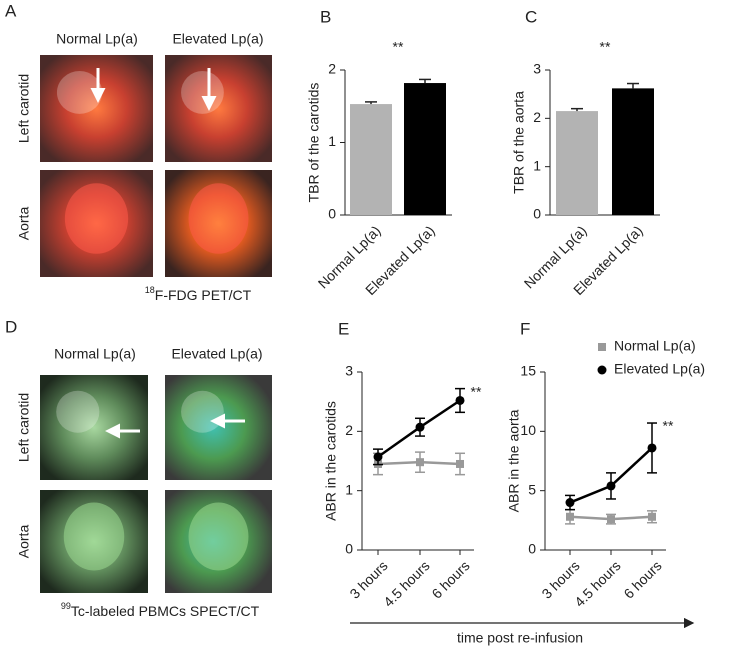 This screenshot has height=655, width=754. What do you see at coordinates (528, 371) in the screenshot?
I see `y-tick-label: 15` at bounding box center [528, 371].